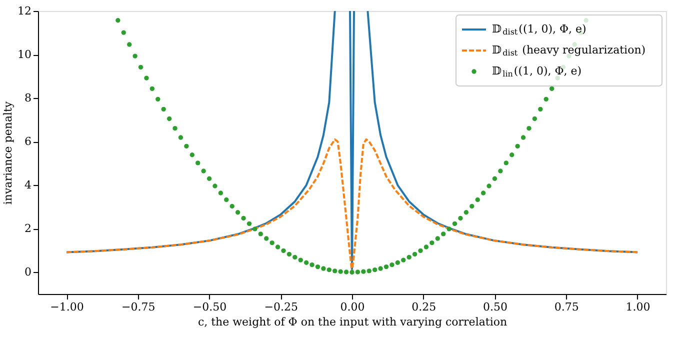 The width and height of the screenshot is (676, 339). Describe the element at coordinates (139, 307) in the screenshot. I see `x-tick-label: −0.75` at that location.